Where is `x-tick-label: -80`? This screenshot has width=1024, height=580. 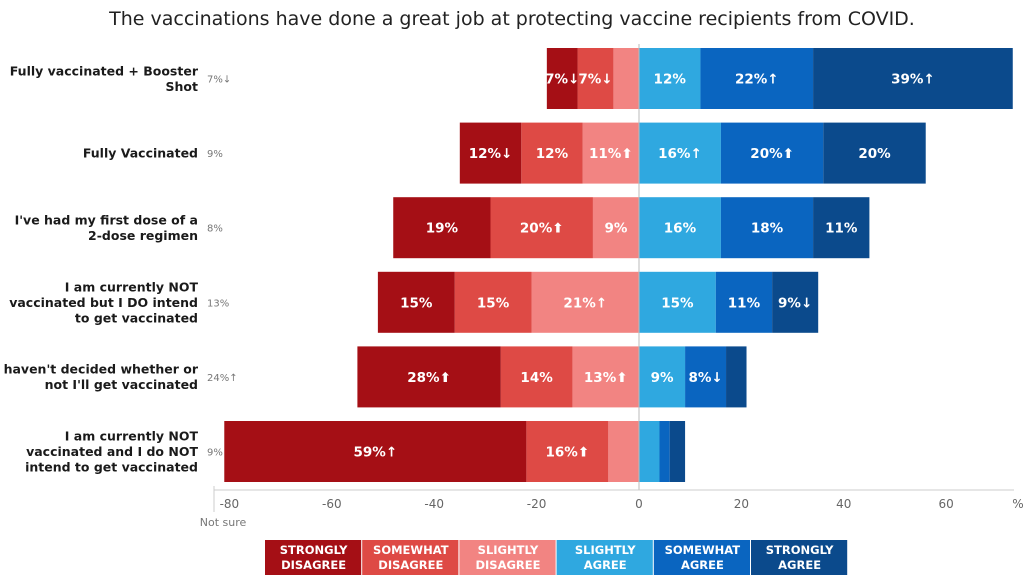 x-tick-label: -80 is located at coordinates (230, 504).